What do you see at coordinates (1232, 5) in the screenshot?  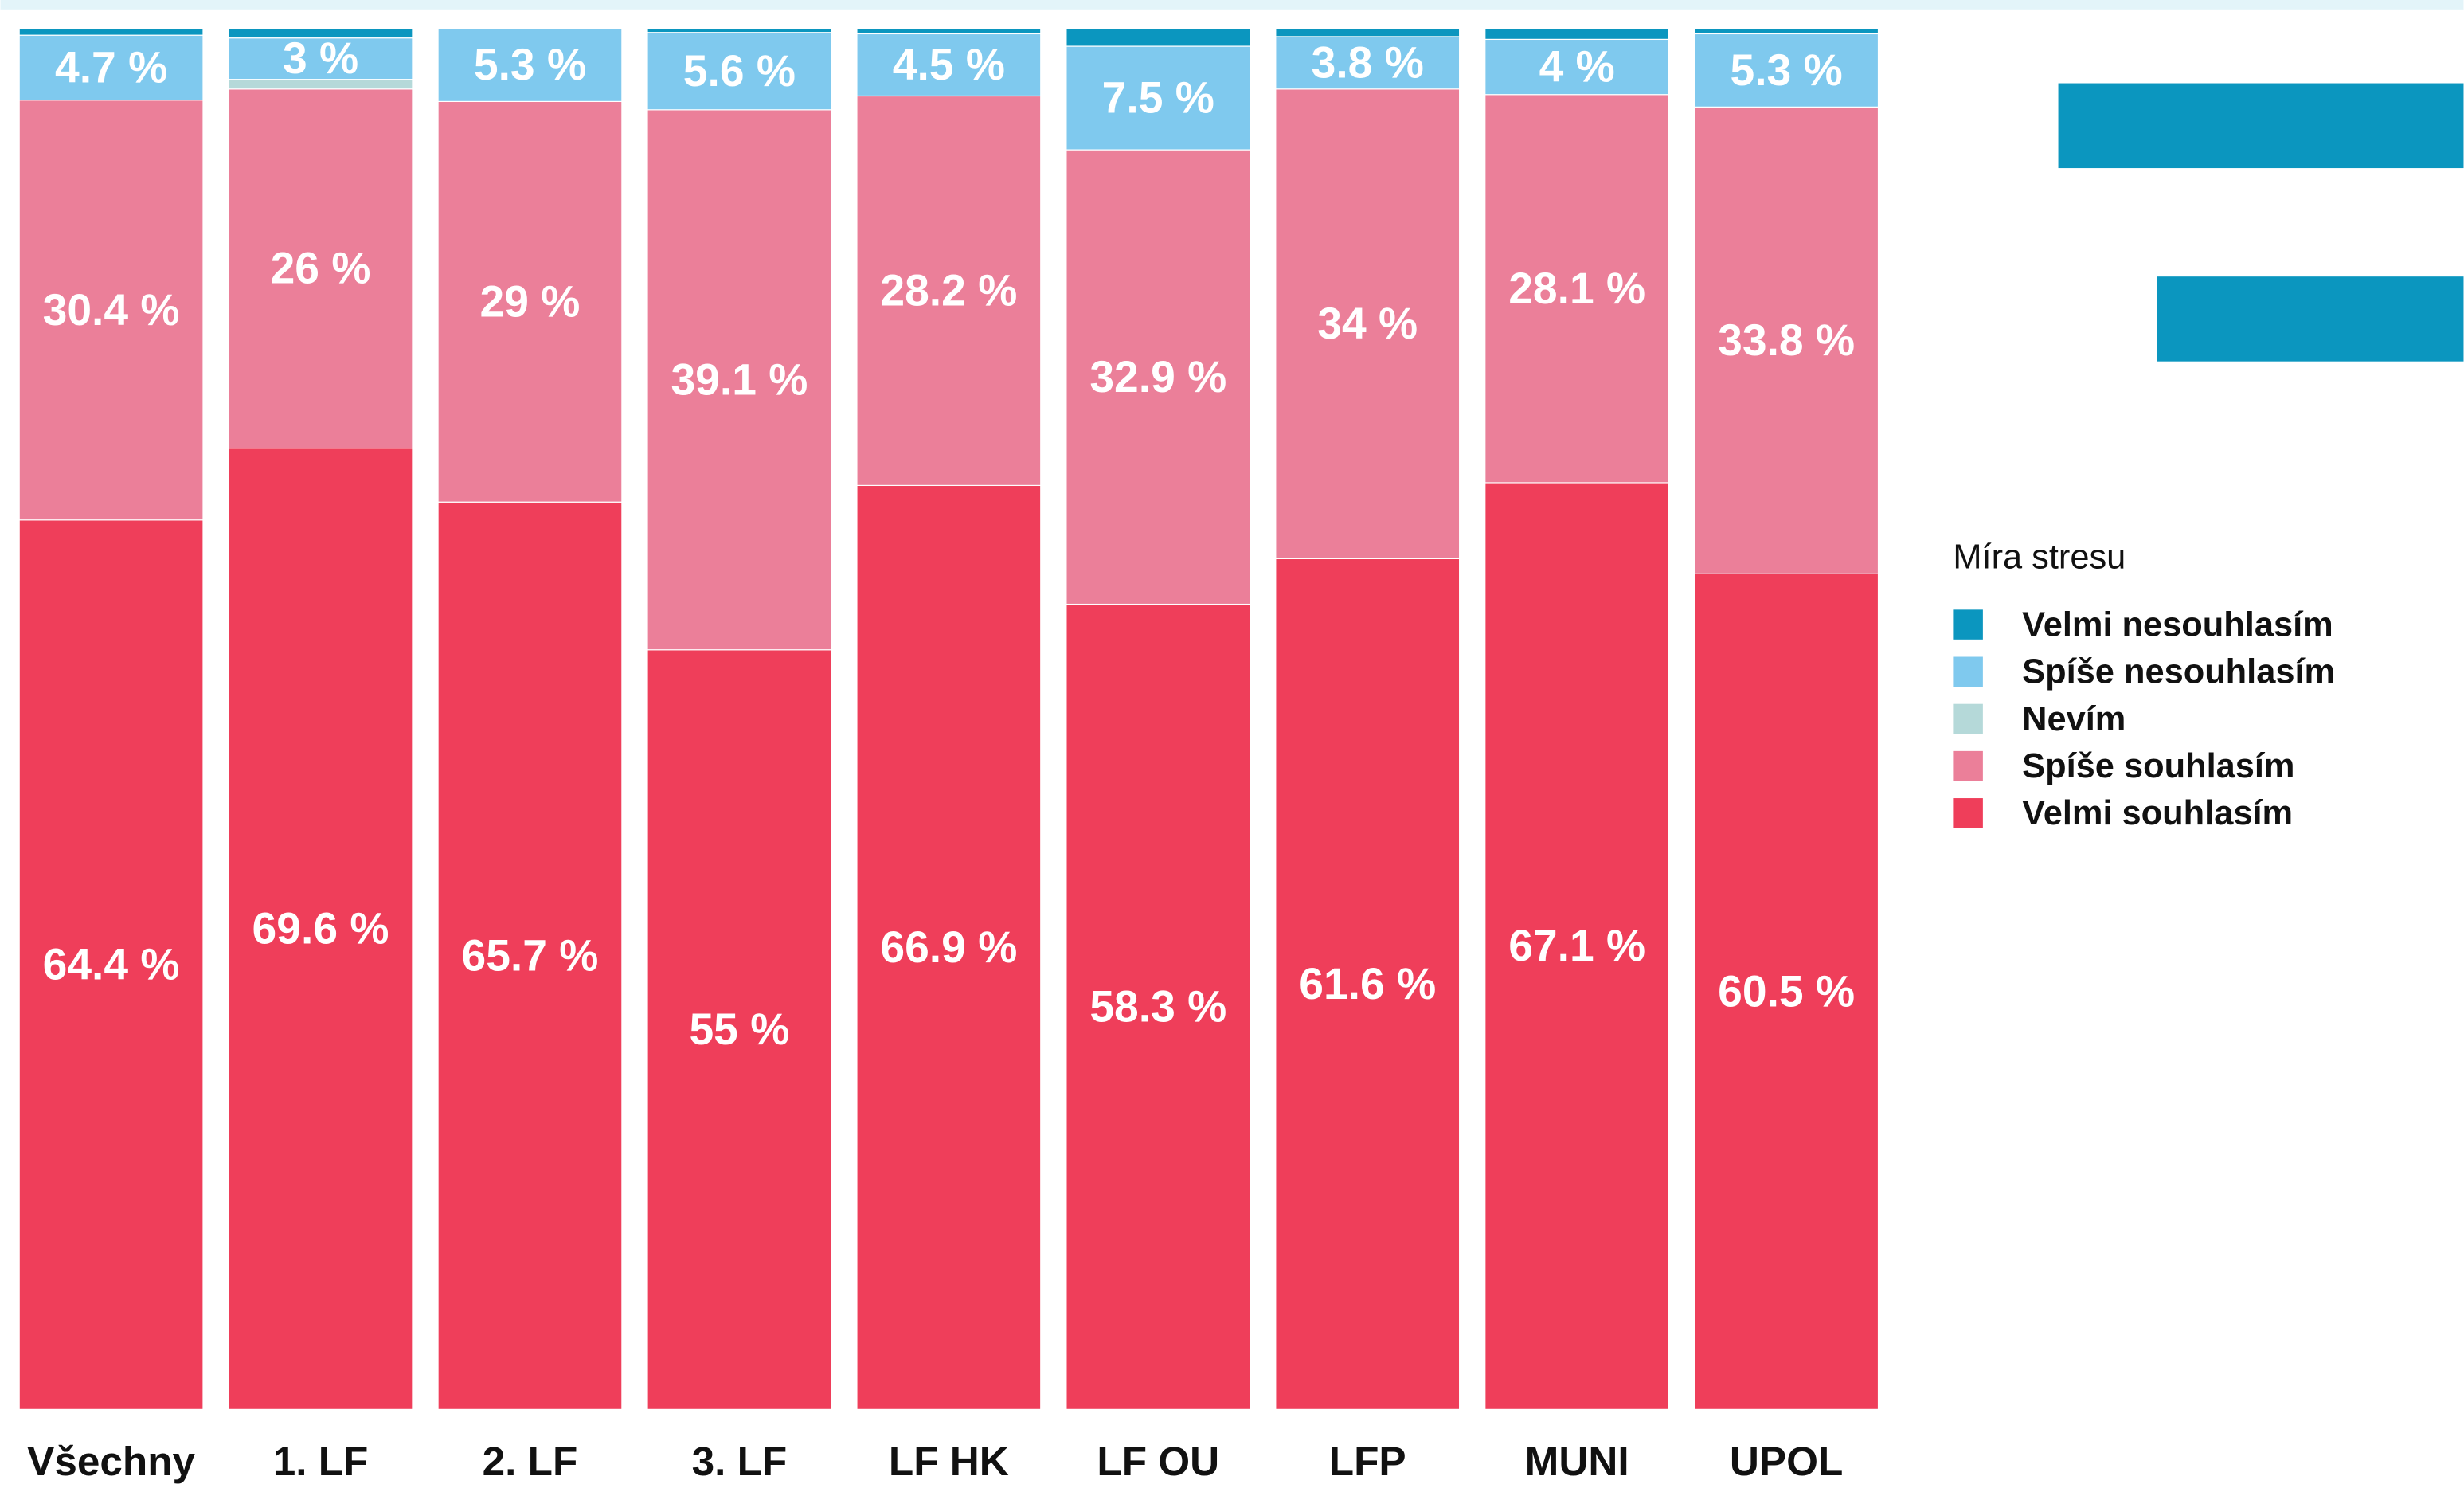 I see `top-strip` at bounding box center [1232, 5].